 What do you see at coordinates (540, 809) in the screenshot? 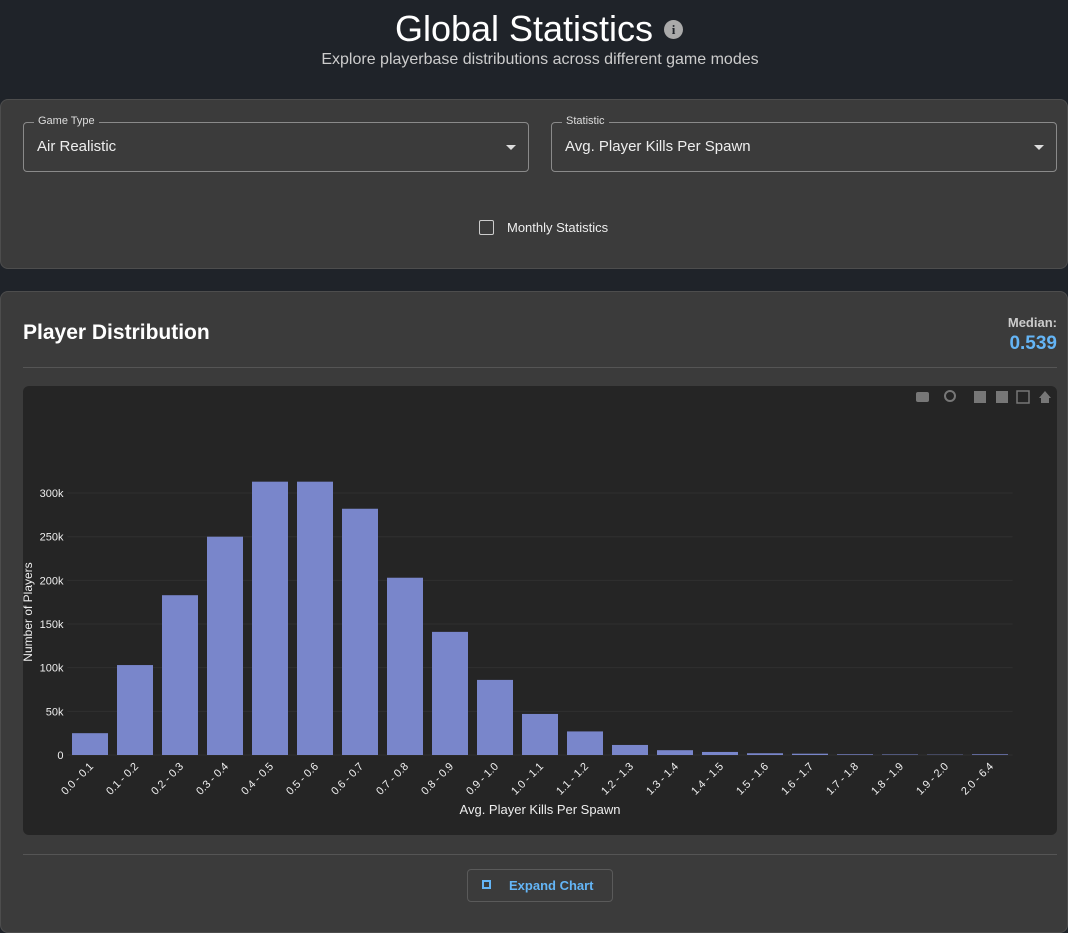
I see `x-axis-title: Avg. Player Kills Per Spawn` at bounding box center [540, 809].